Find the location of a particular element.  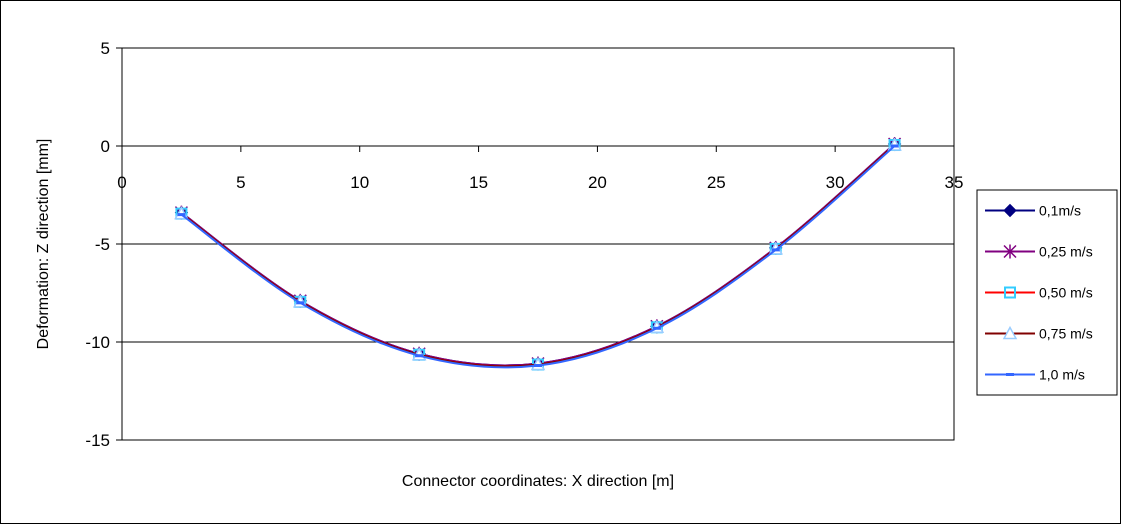

x-tick-label-7: 35 is located at coordinates (954, 182).